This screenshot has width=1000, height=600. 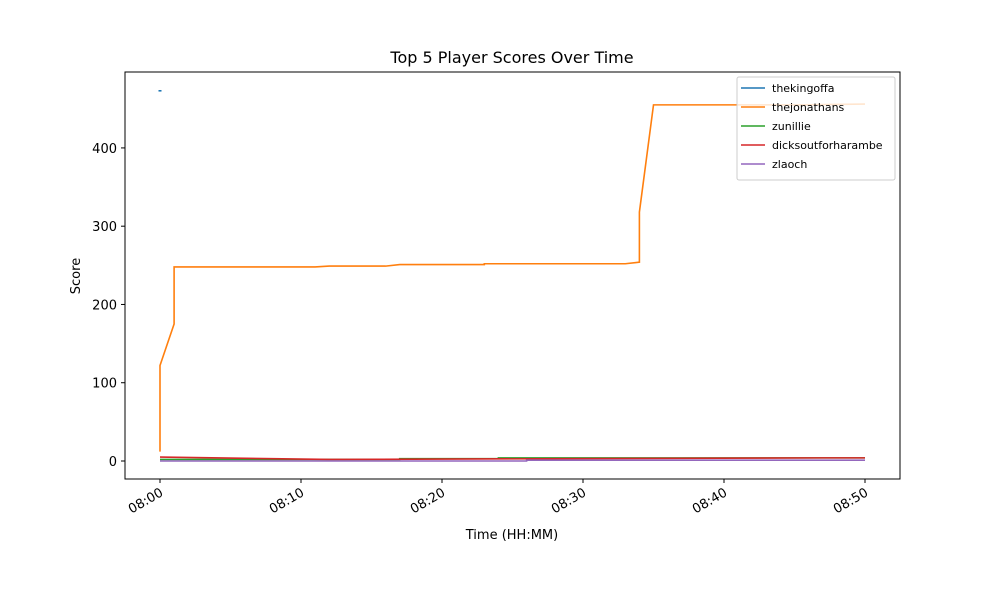 I want to click on chart-title: Top 5 Player Scores Over Time, so click(x=511, y=57).